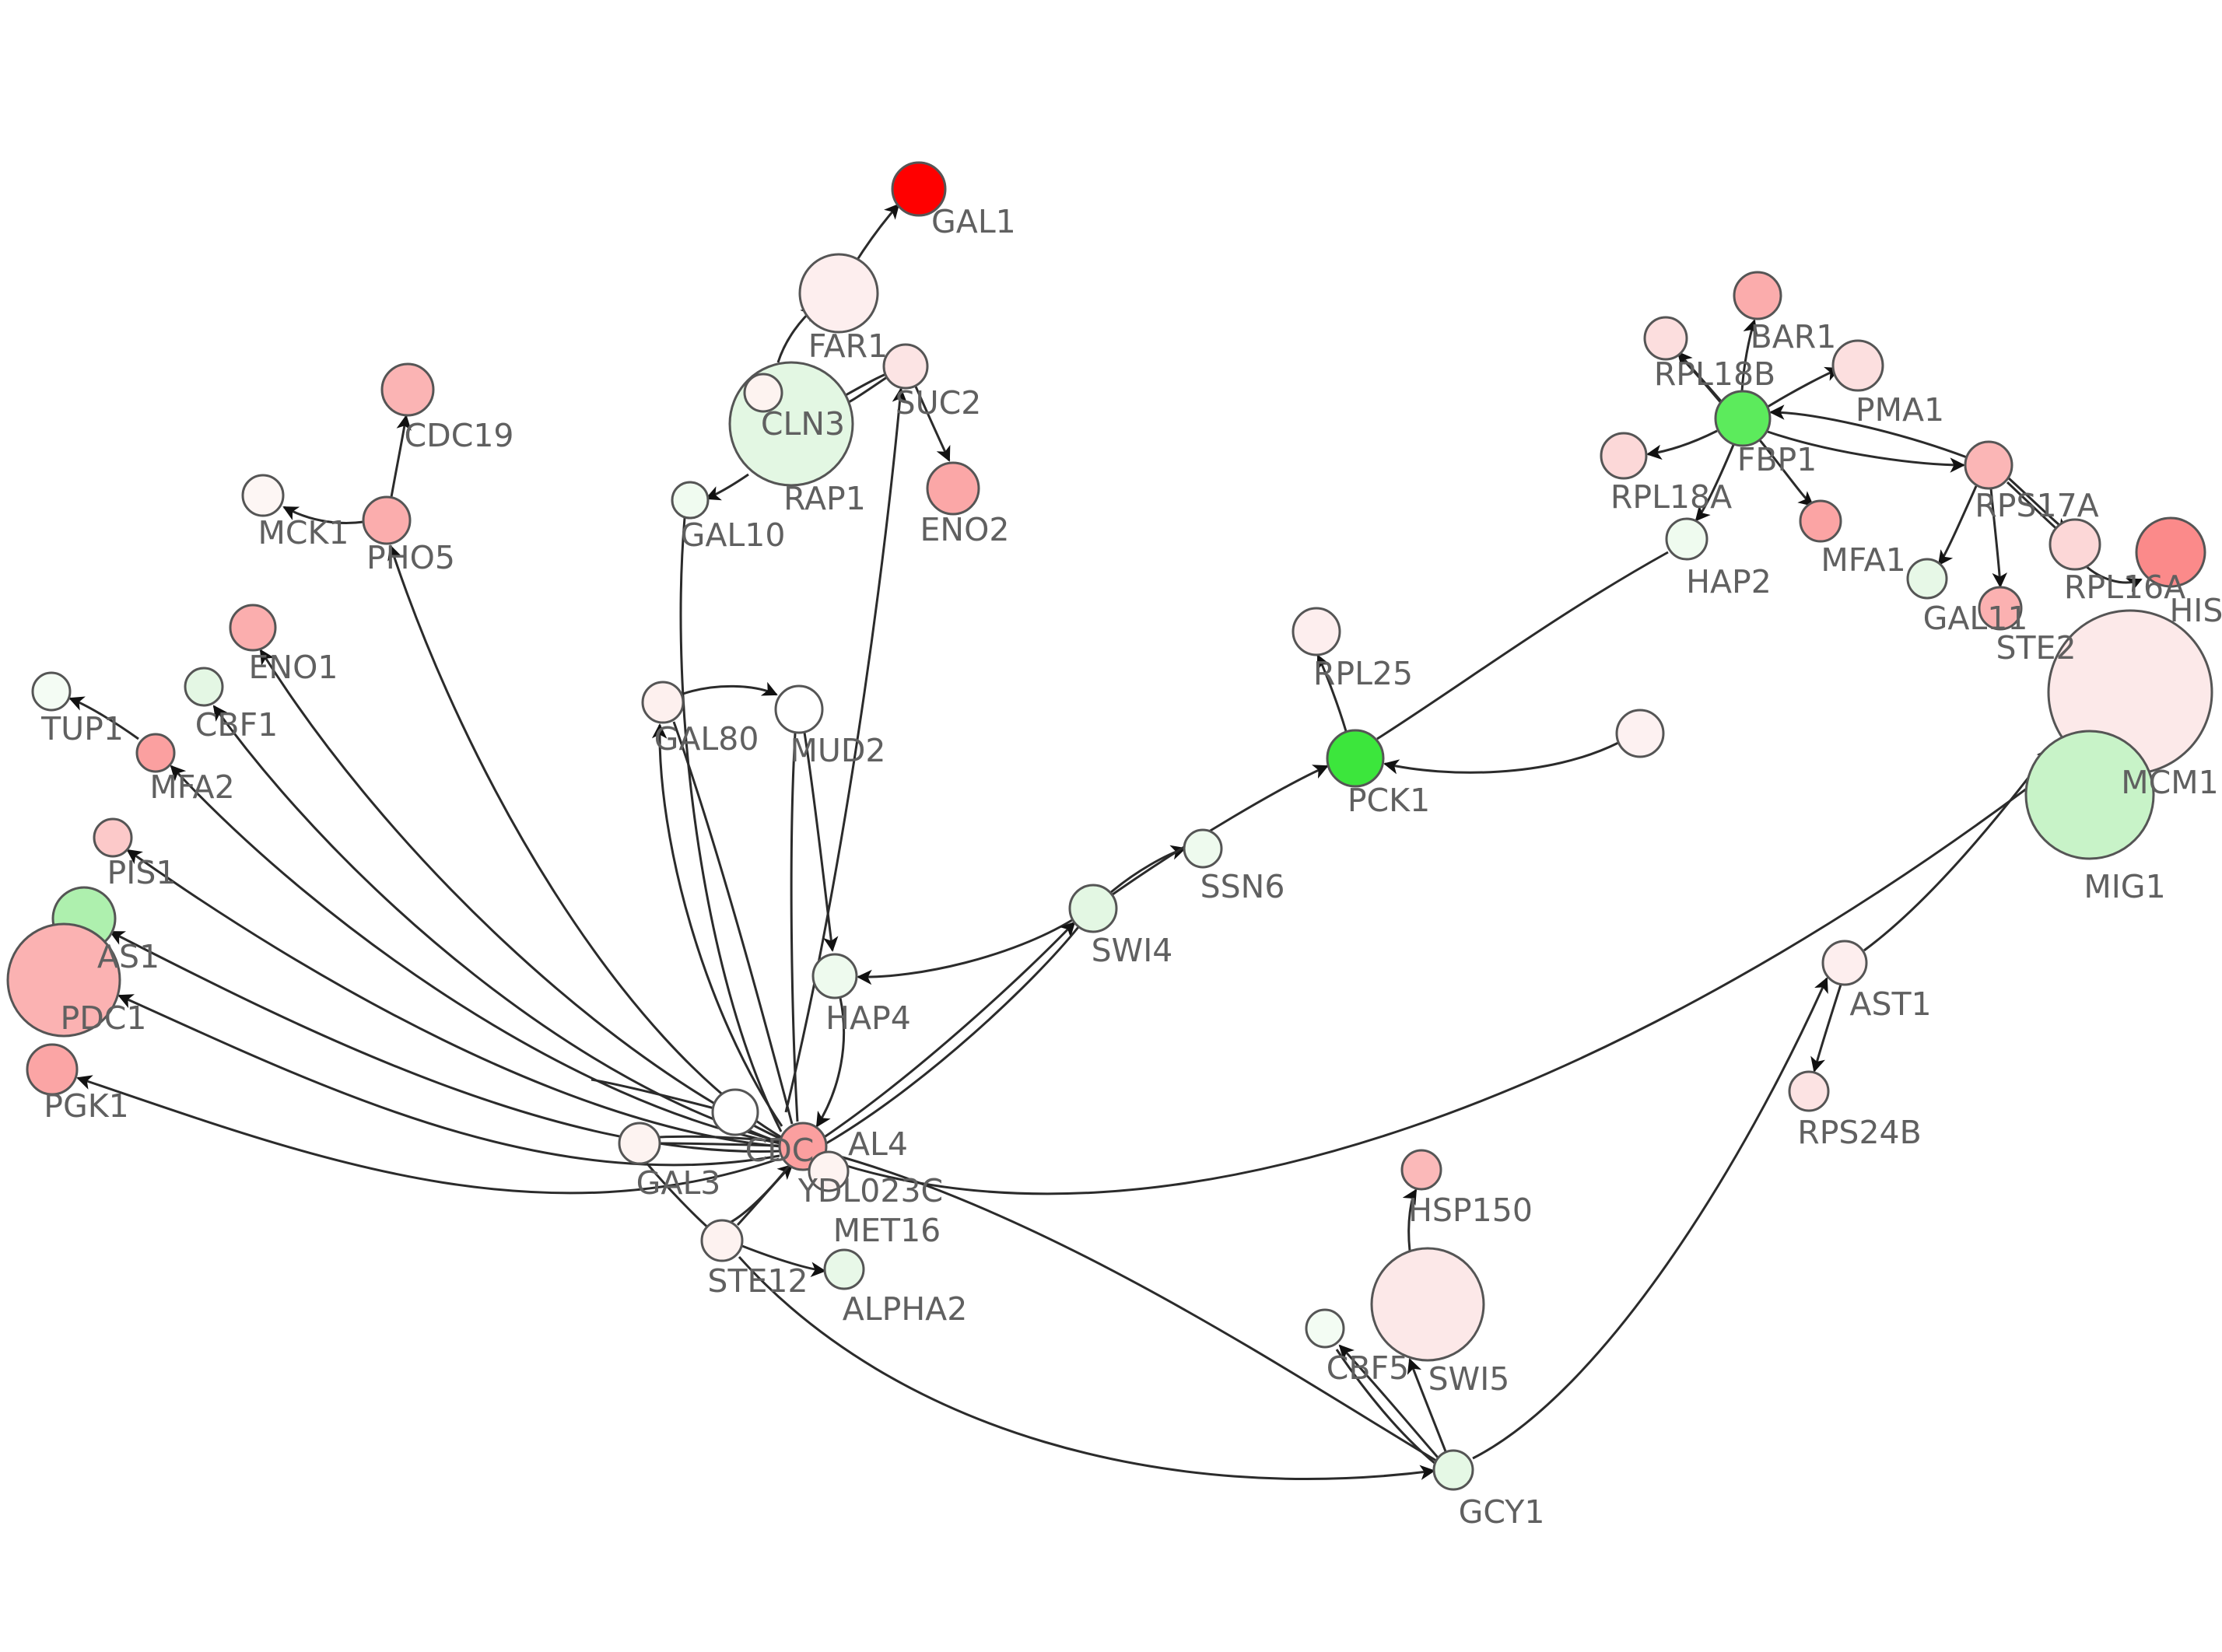  What do you see at coordinates (191, 787) in the screenshot?
I see `node-label: MFA2` at bounding box center [191, 787].